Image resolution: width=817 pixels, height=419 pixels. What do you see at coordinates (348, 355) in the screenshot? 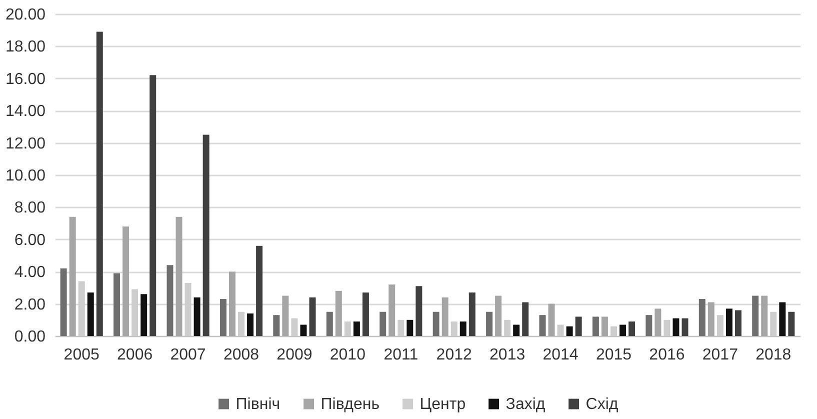
I see `x-tick-label: 2010` at bounding box center [348, 355].